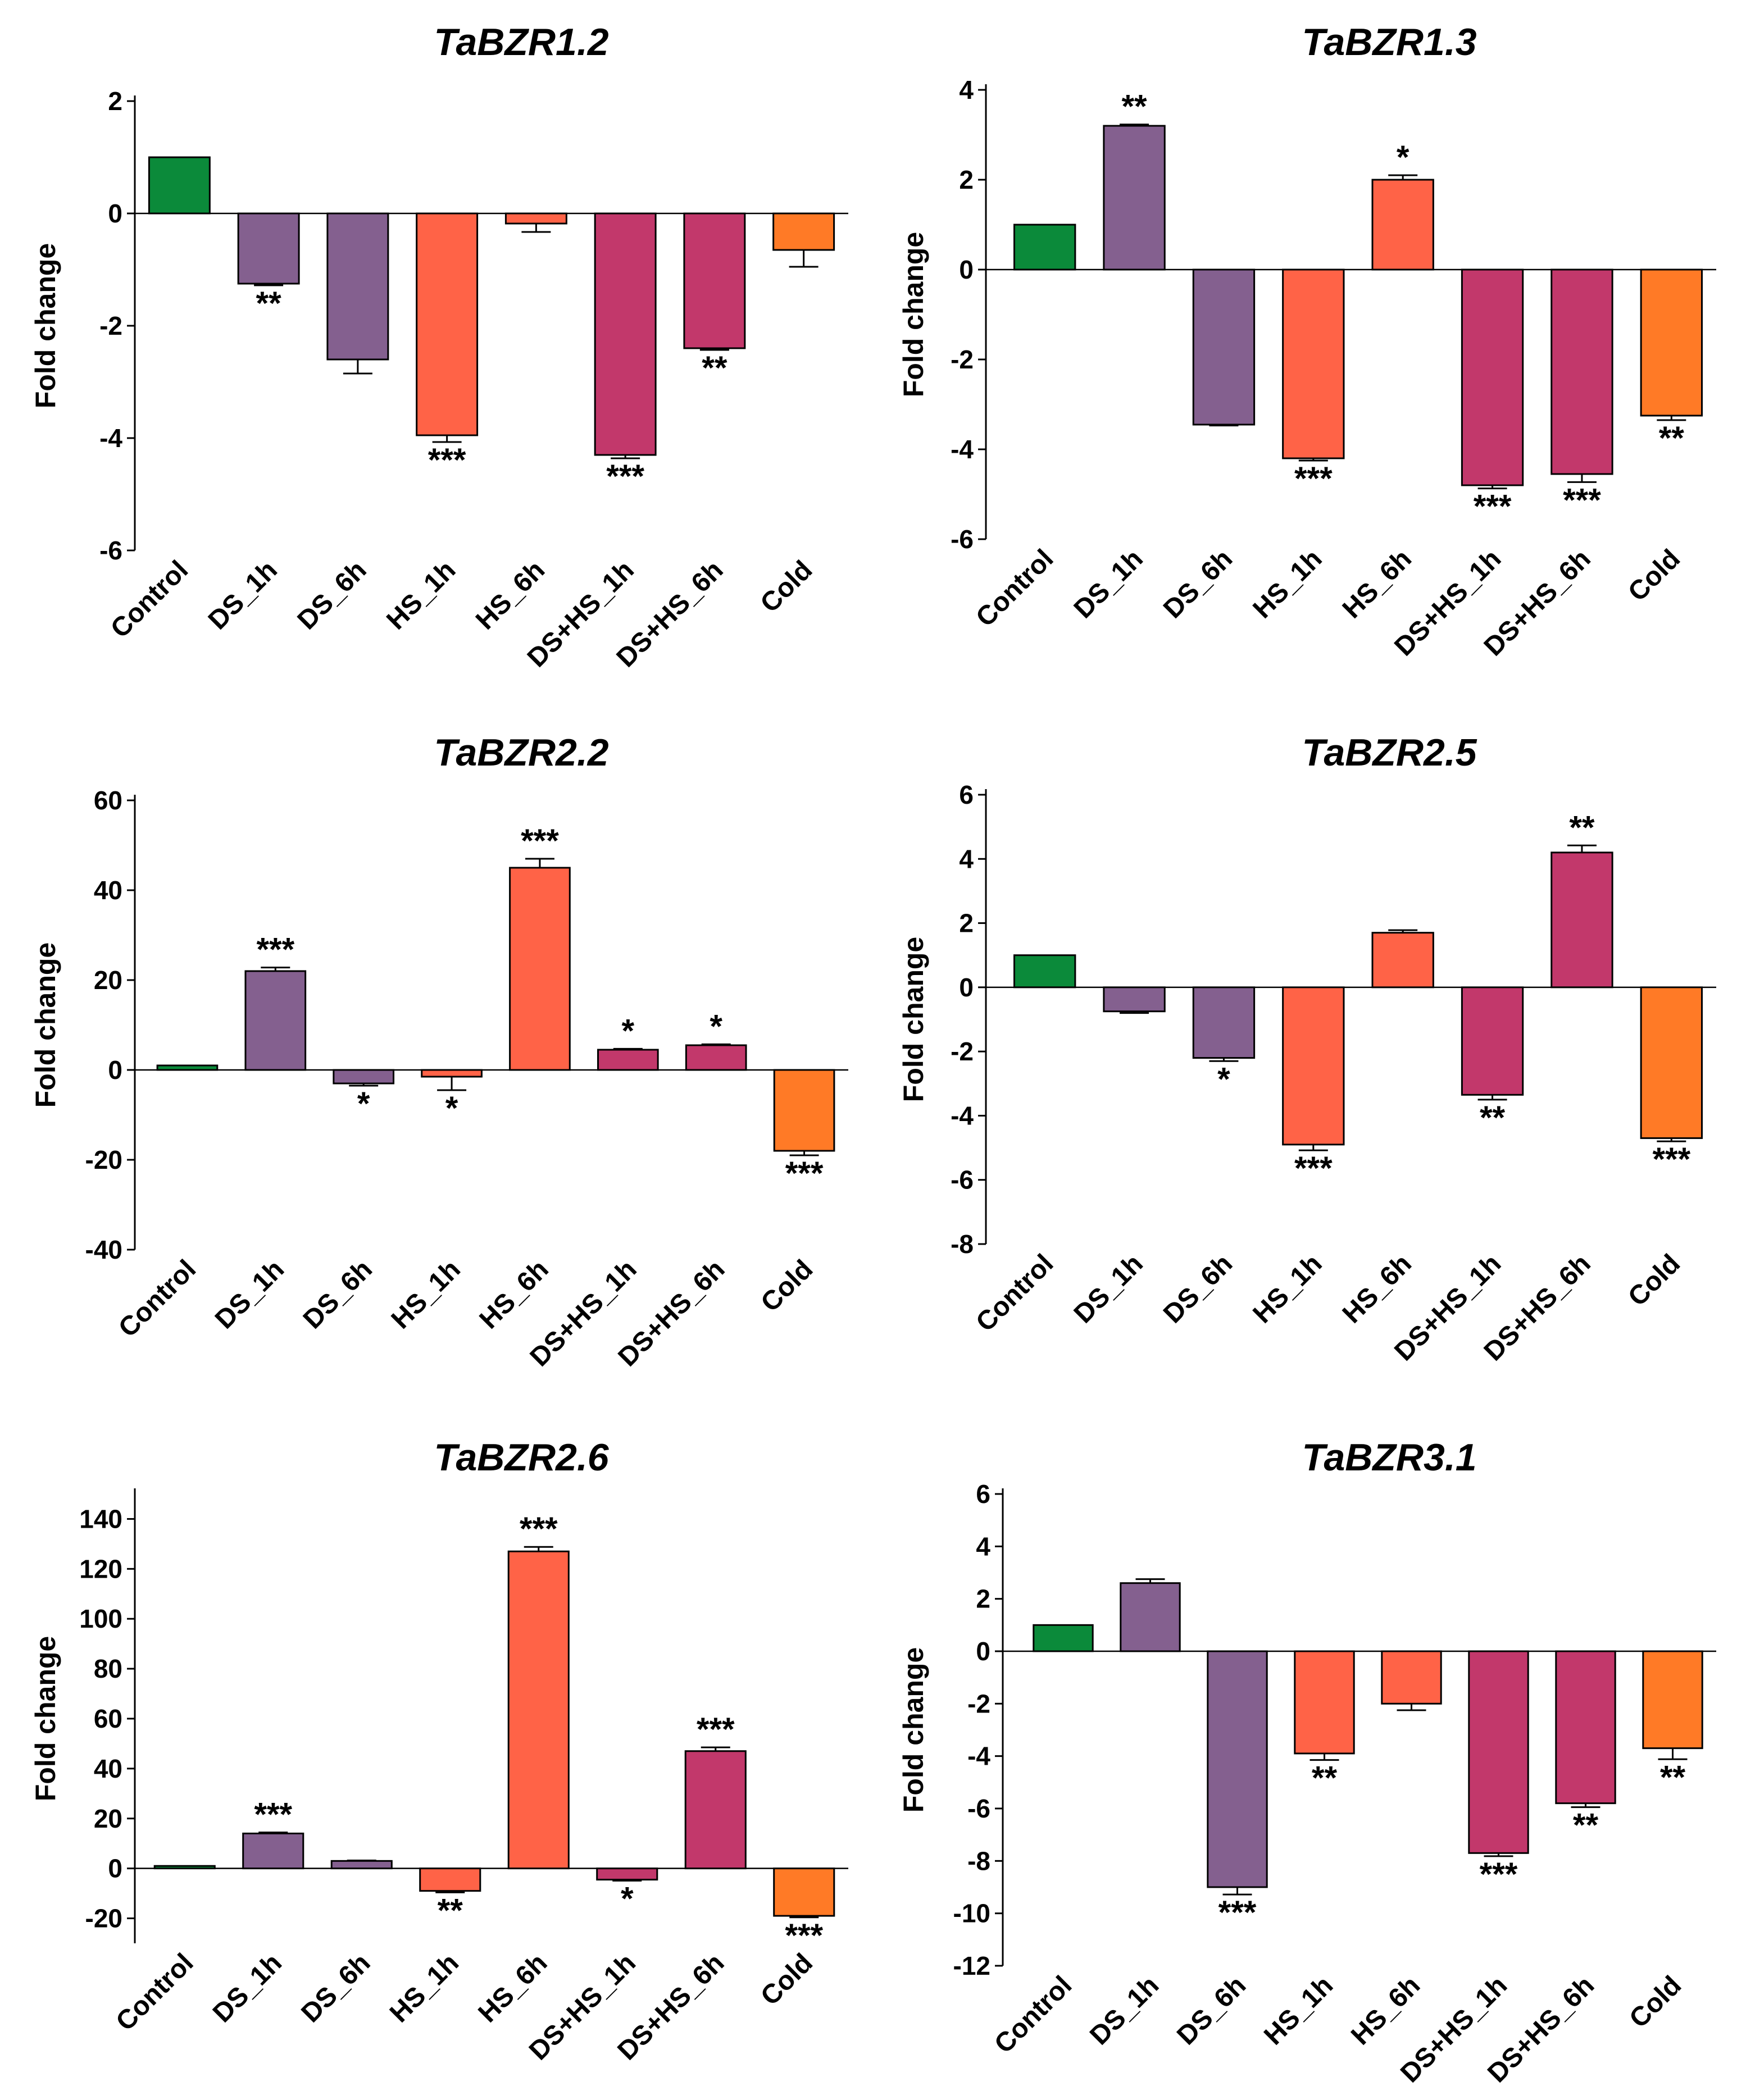  I want to click on y-tick-label: -6, so click(962, 1180).